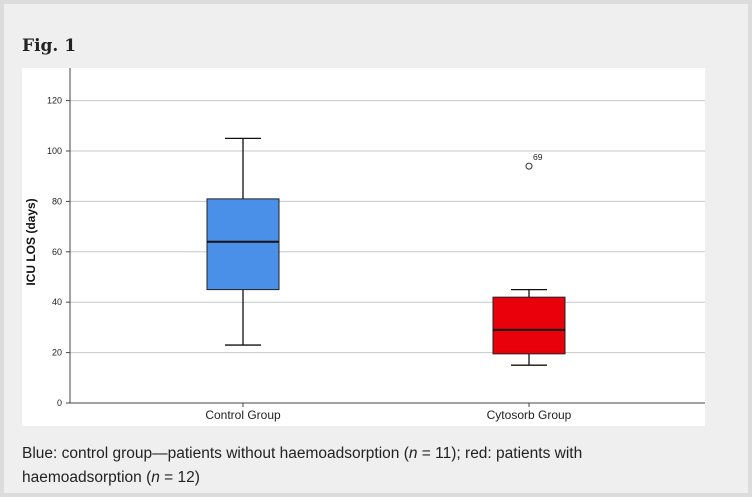 The image size is (752, 497). I want to click on y-tick-label-60: 60, so click(57, 252).